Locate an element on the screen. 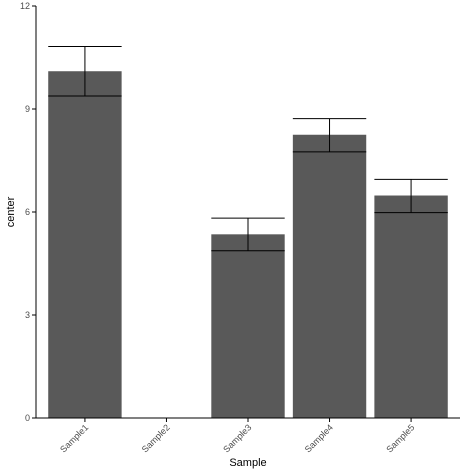 The image size is (474, 473). x-tick-label: Sample5 is located at coordinates (400, 438).